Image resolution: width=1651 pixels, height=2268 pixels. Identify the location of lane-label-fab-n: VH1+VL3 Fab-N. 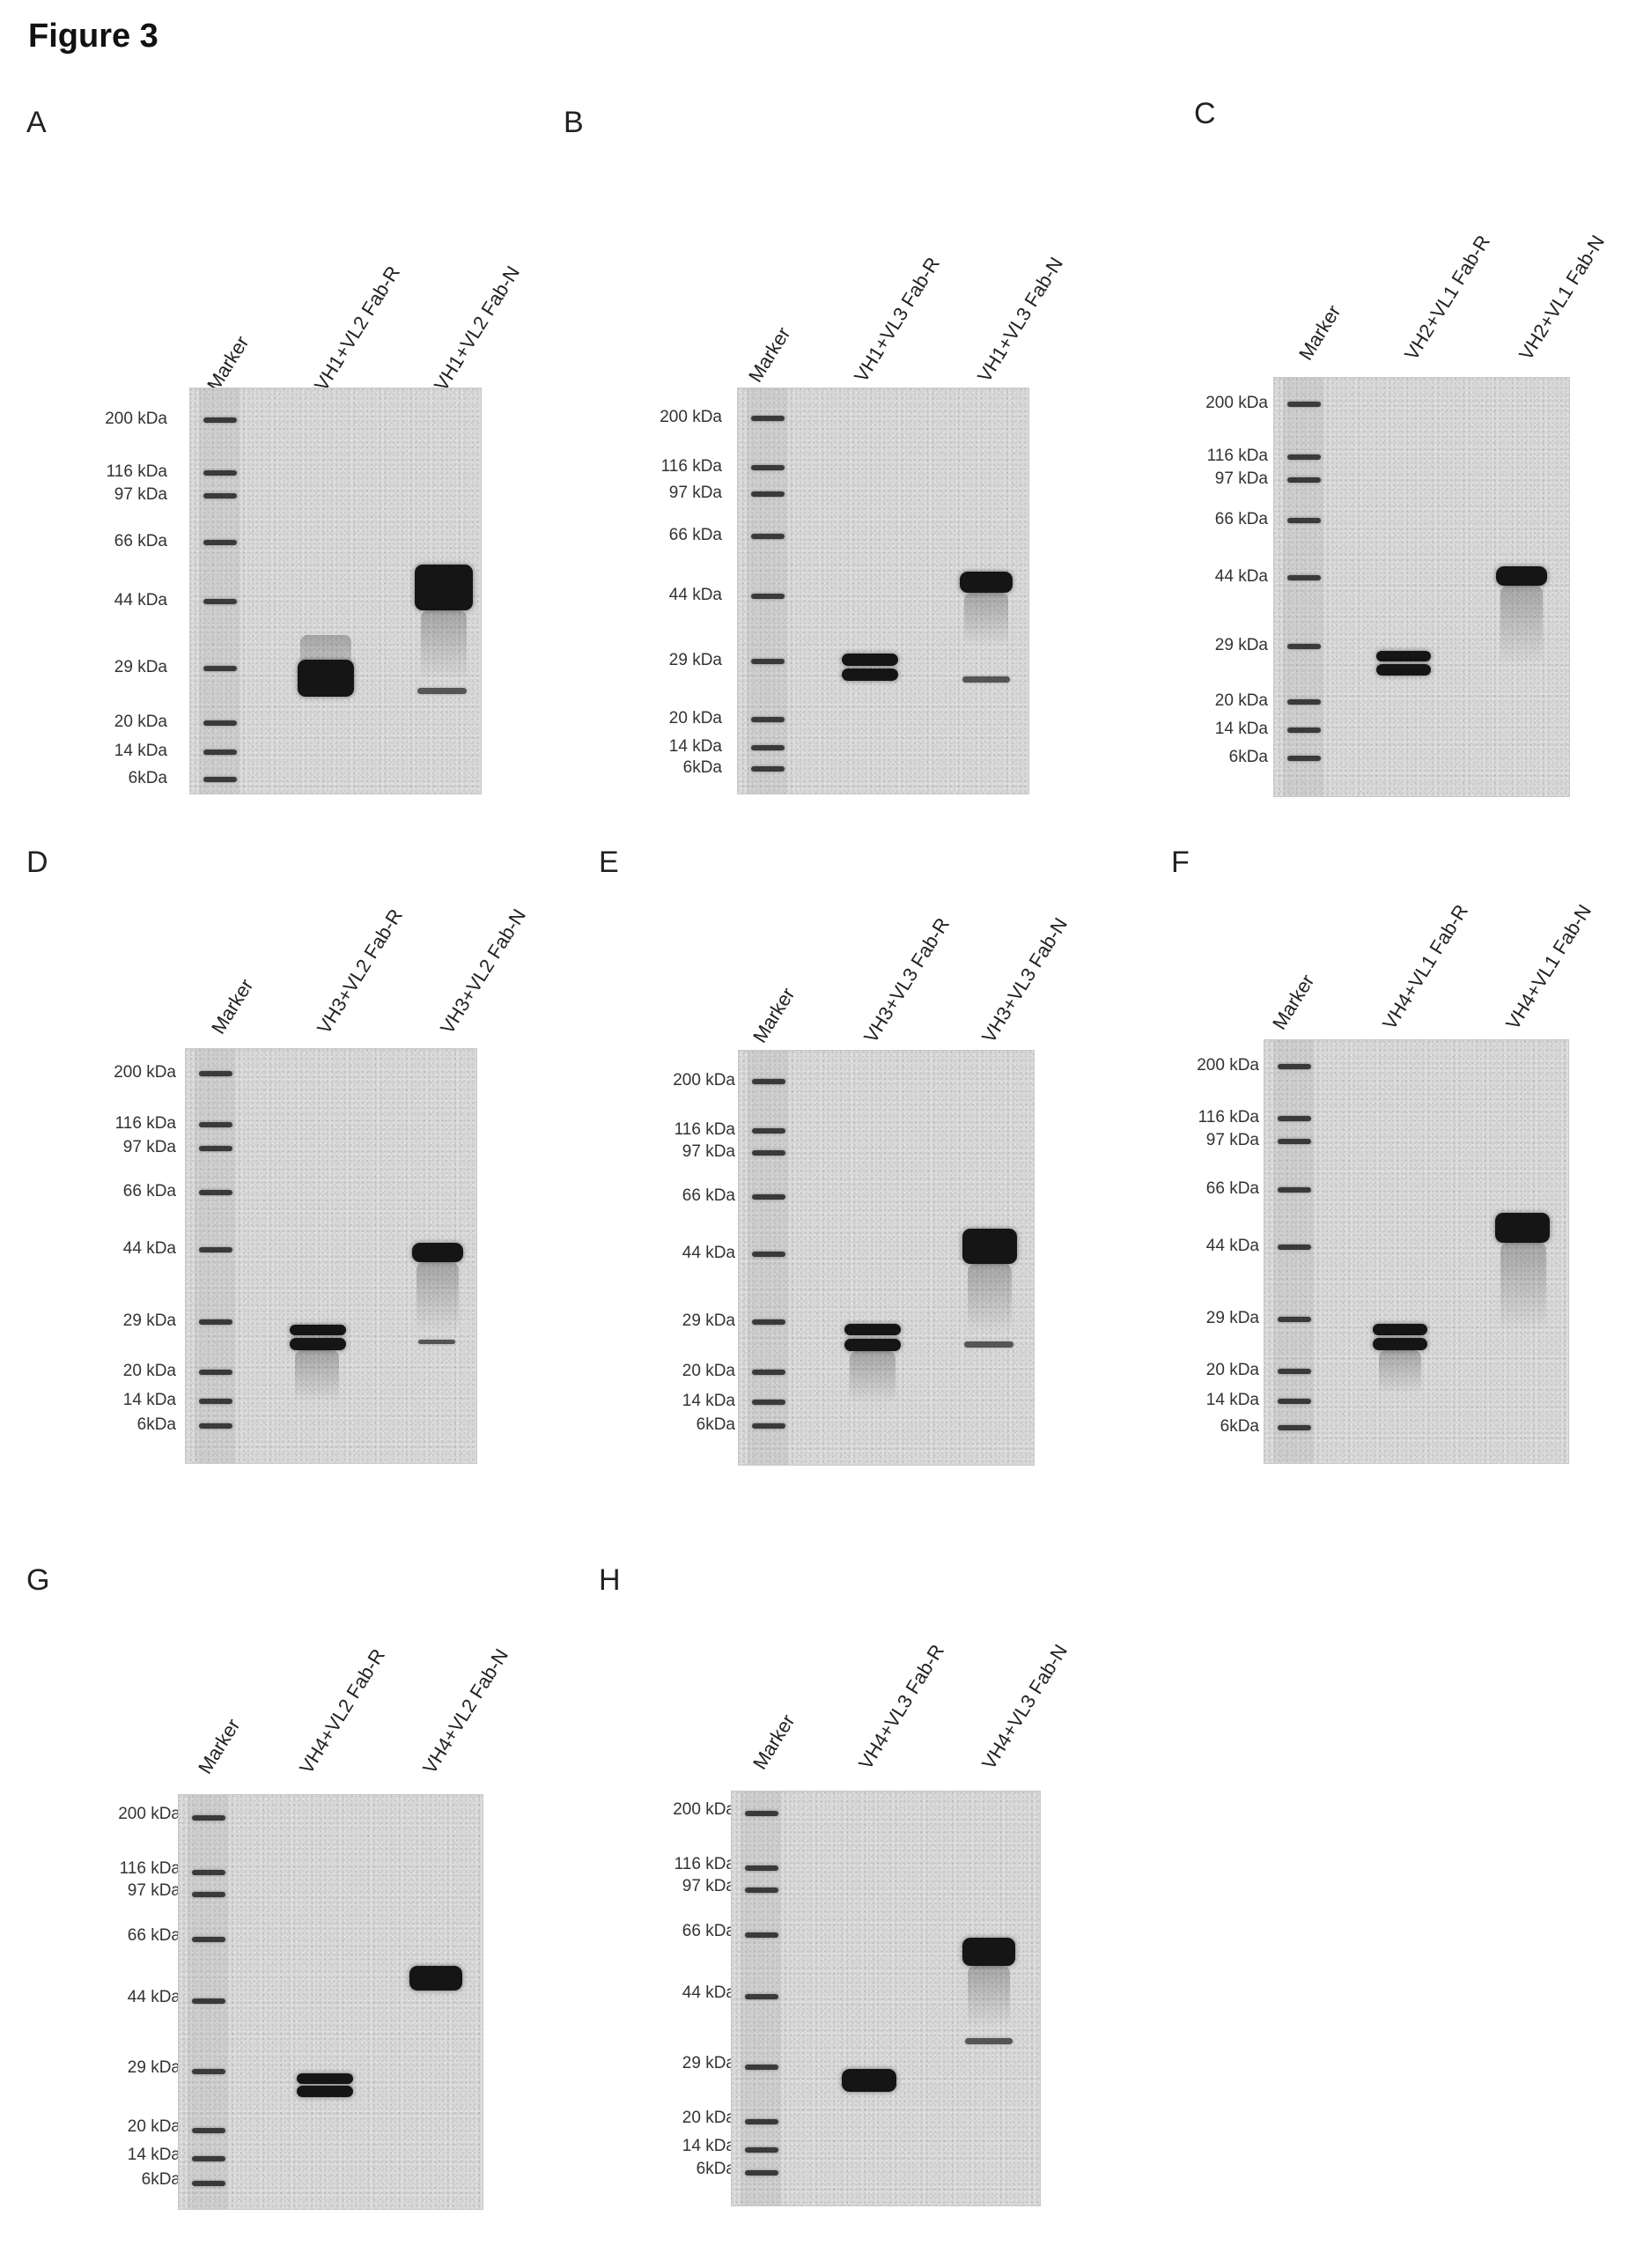
(1020, 320).